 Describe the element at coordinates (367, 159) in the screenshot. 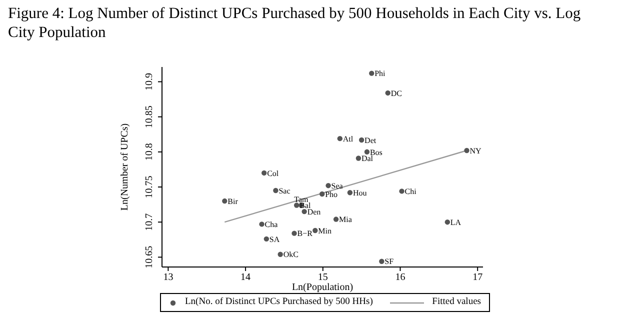

I see `annotation: Dal` at that location.